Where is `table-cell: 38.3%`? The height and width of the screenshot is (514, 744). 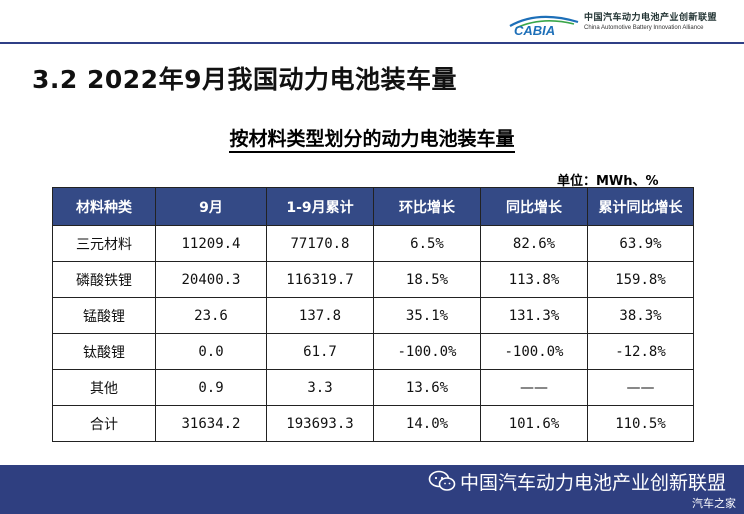
table-cell: 38.3% is located at coordinates (640, 315).